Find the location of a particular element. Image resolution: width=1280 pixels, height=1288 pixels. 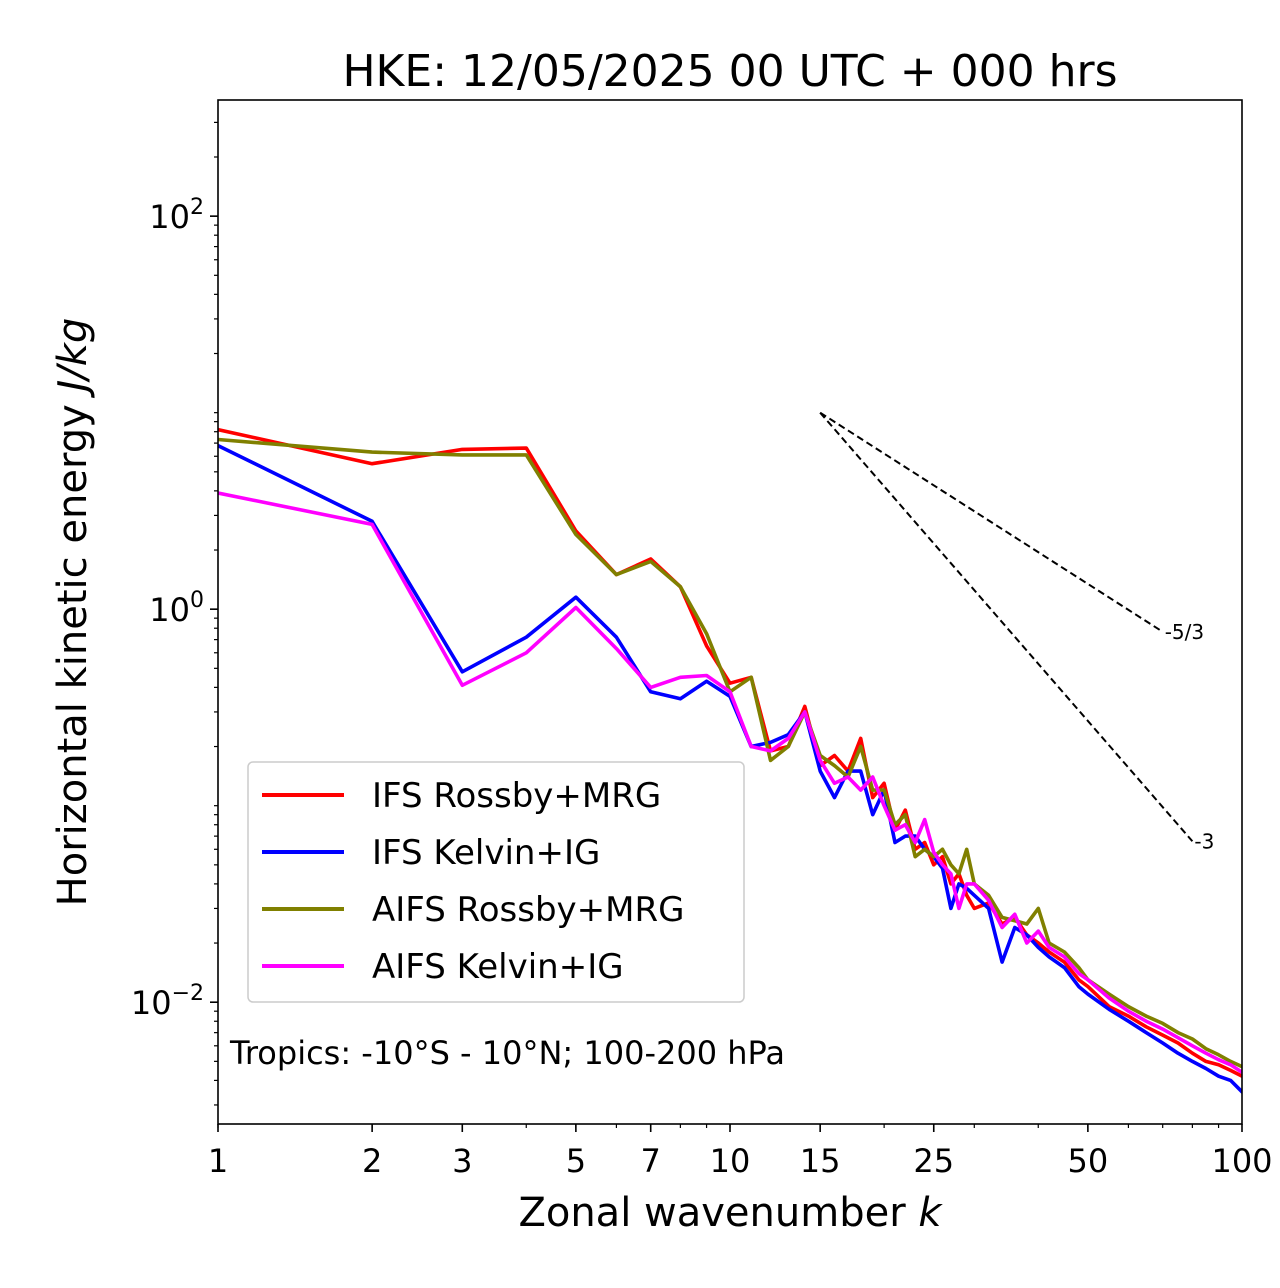

y-tick-label: 10⁻² is located at coordinates (167, 1001).